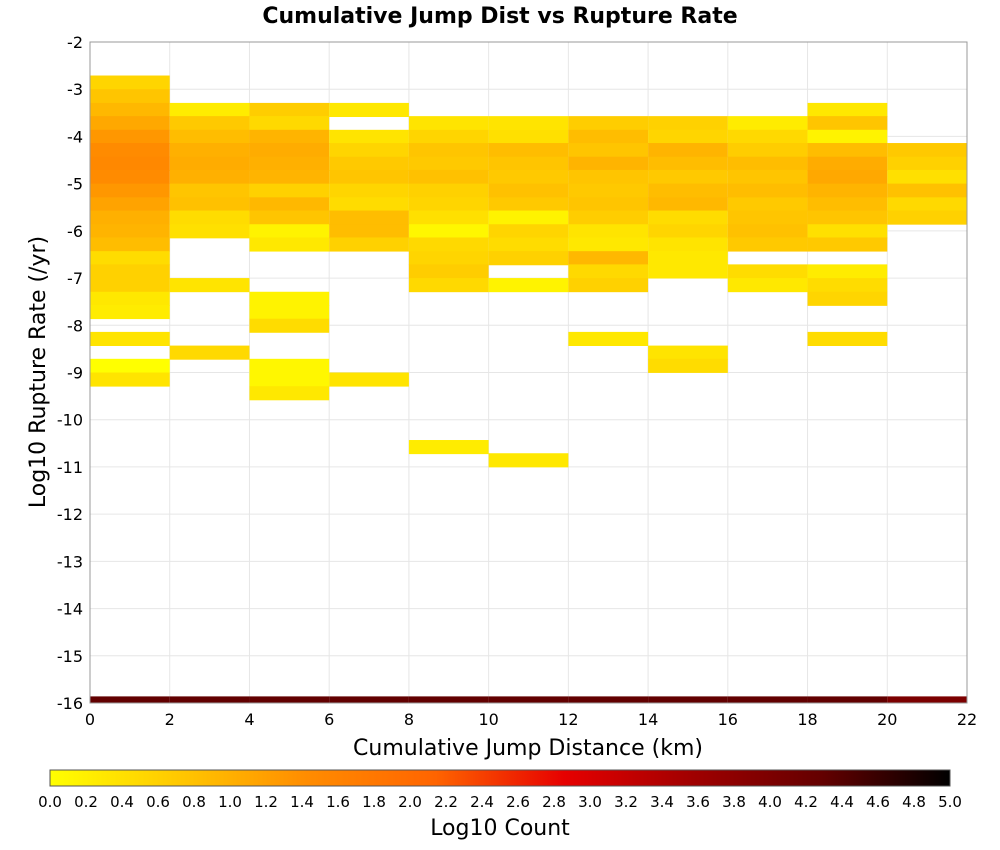 The image size is (1000, 850). I want to click on colorbar-tick-label: 1.4, so click(302, 802).